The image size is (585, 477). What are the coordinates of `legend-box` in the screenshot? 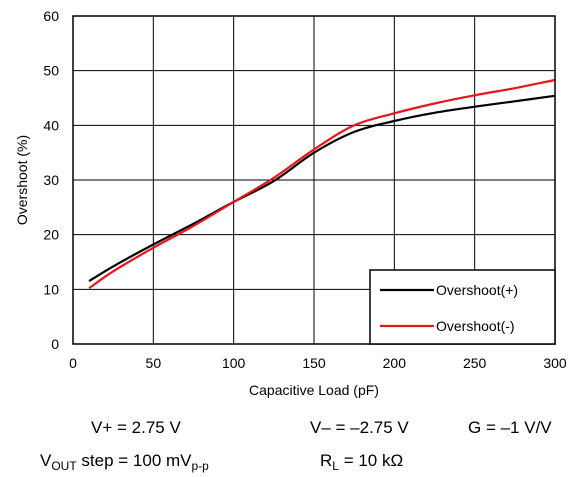 It's located at (462, 307).